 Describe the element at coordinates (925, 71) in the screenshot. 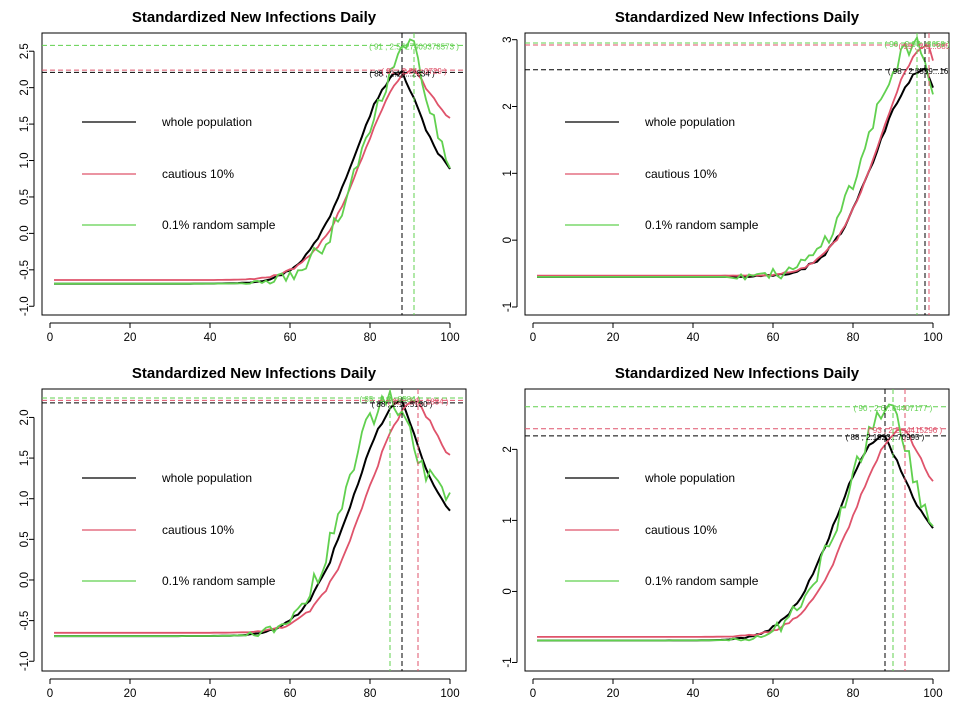

I see `peak-label: ( 98 , 2.5559...1616 )` at that location.